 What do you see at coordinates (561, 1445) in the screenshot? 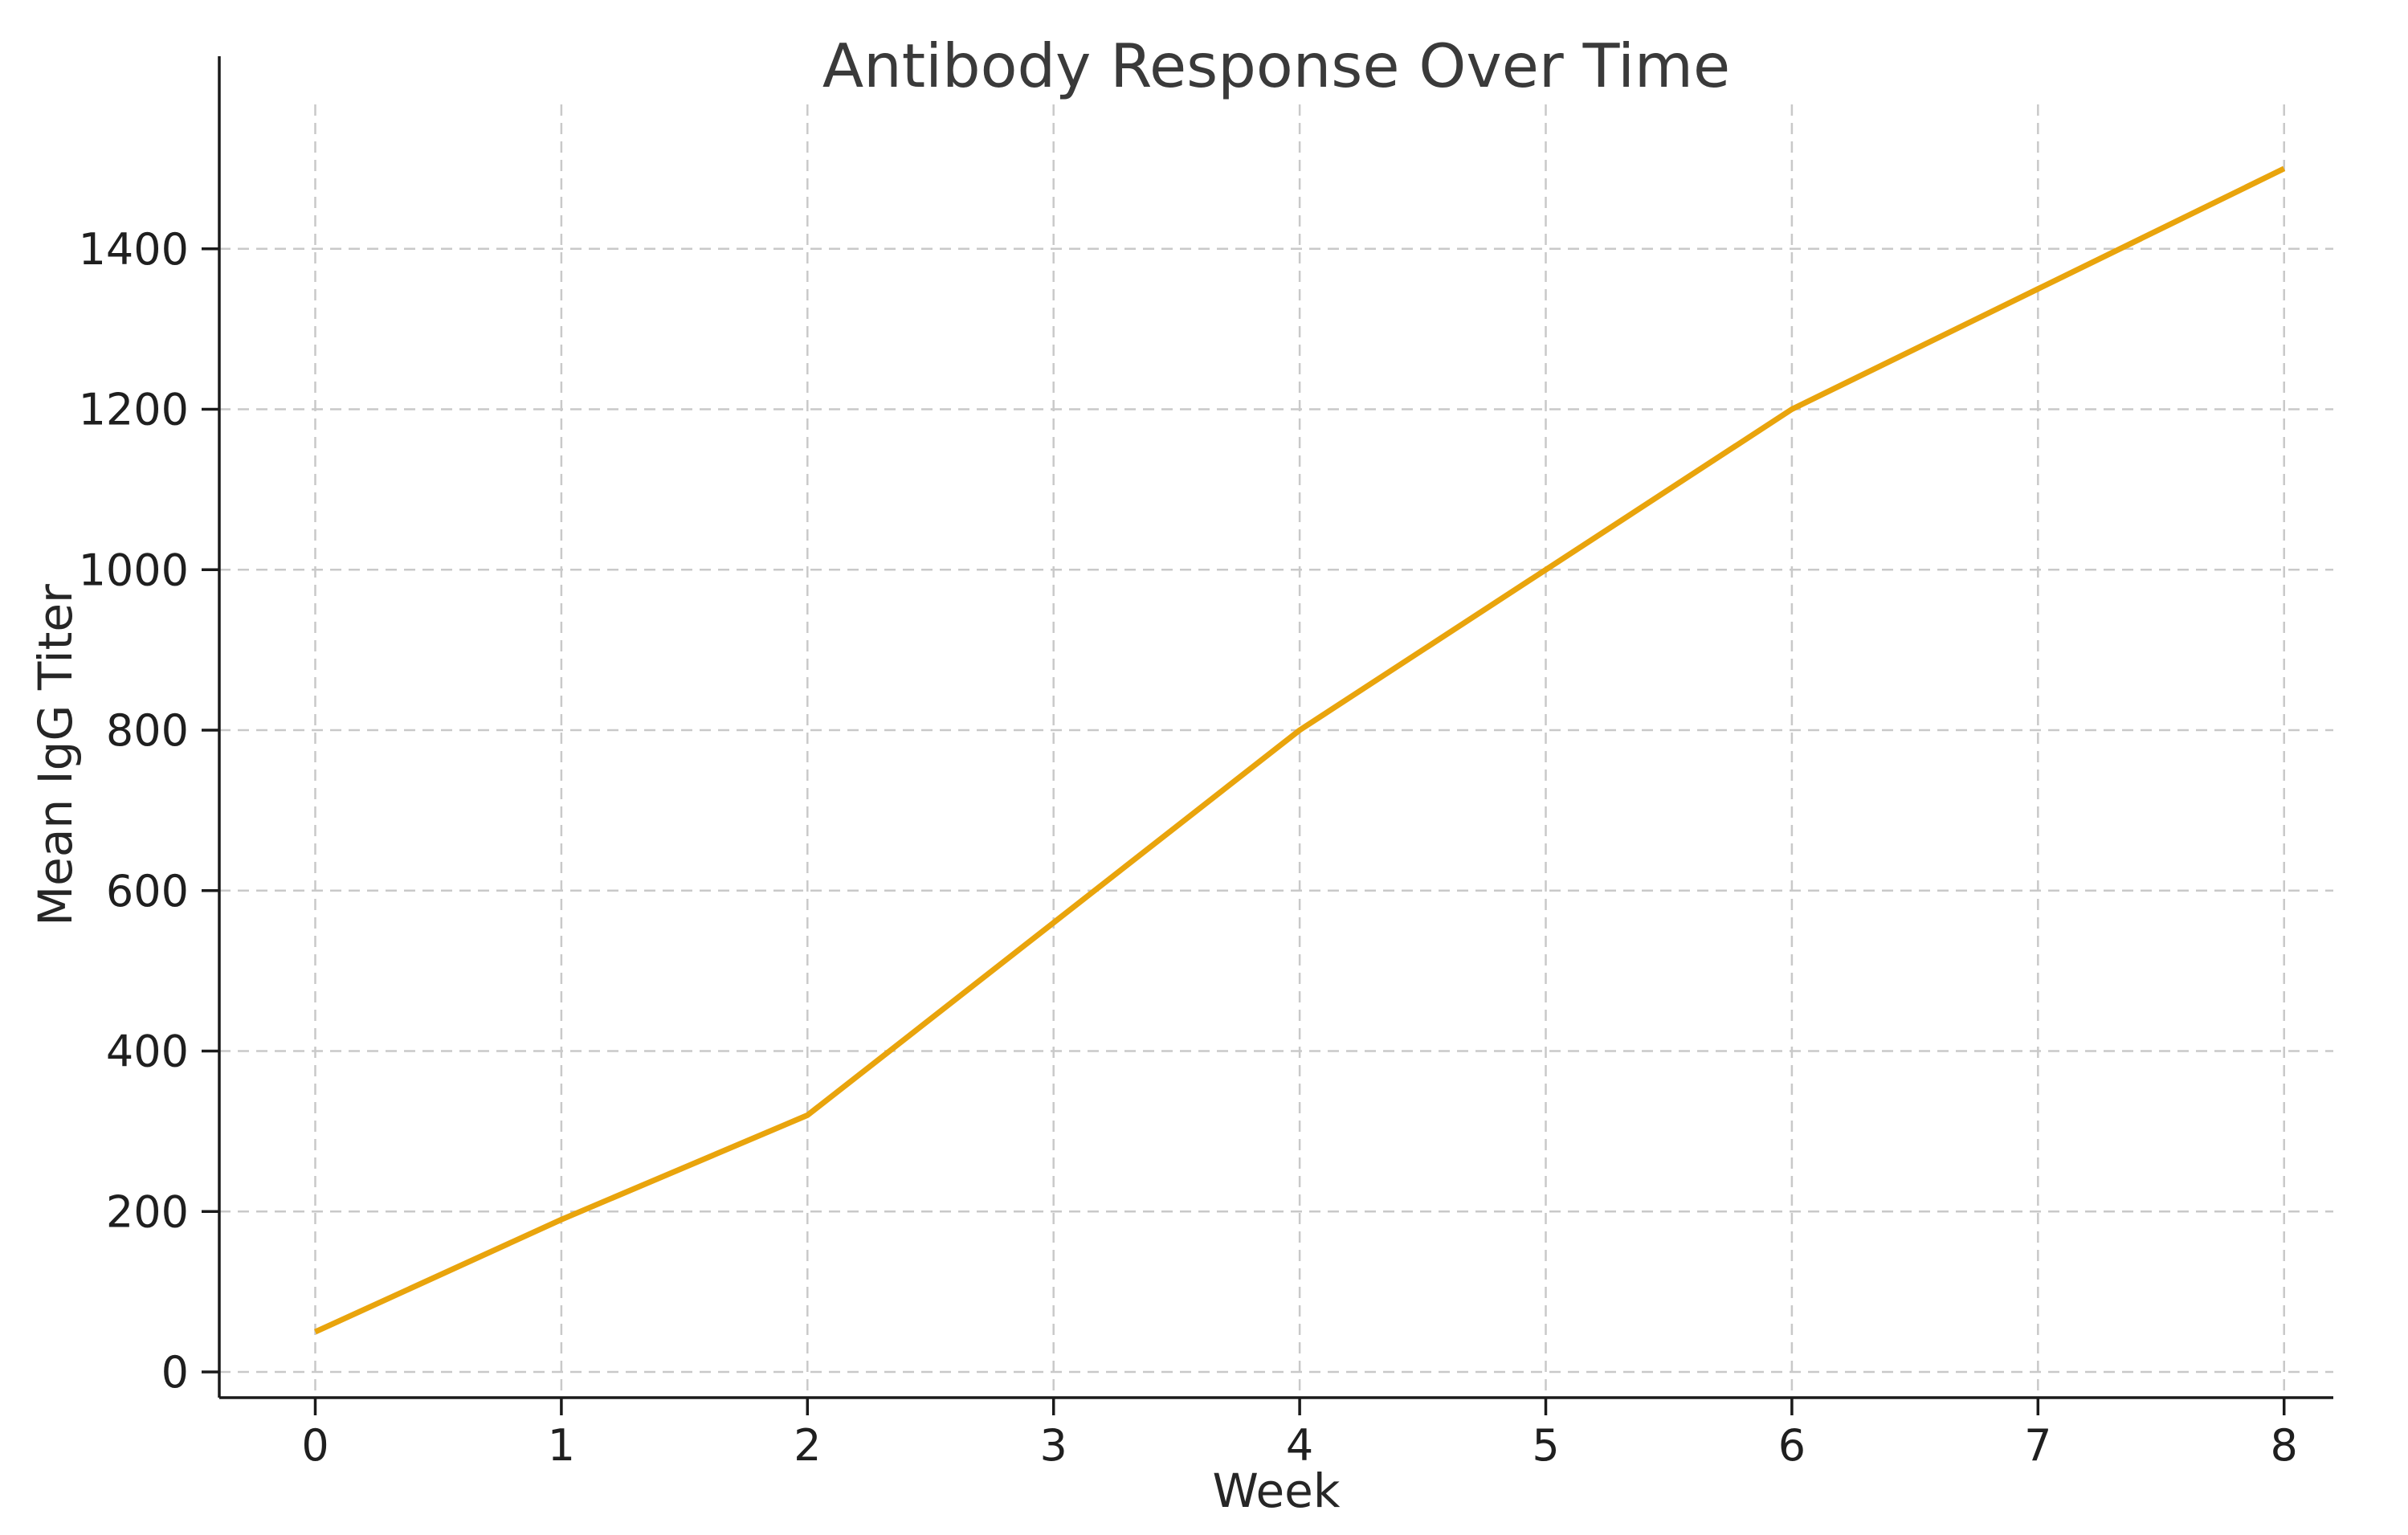
I see `x-tick-label: 1` at bounding box center [561, 1445].